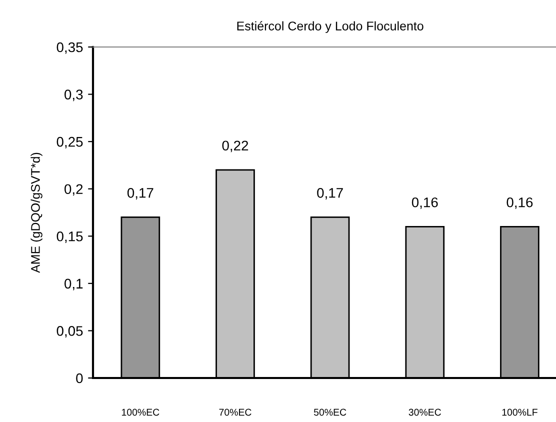 The image size is (556, 422). Describe the element at coordinates (235, 412) in the screenshot. I see `x-tick-label: 70%EC` at that location.